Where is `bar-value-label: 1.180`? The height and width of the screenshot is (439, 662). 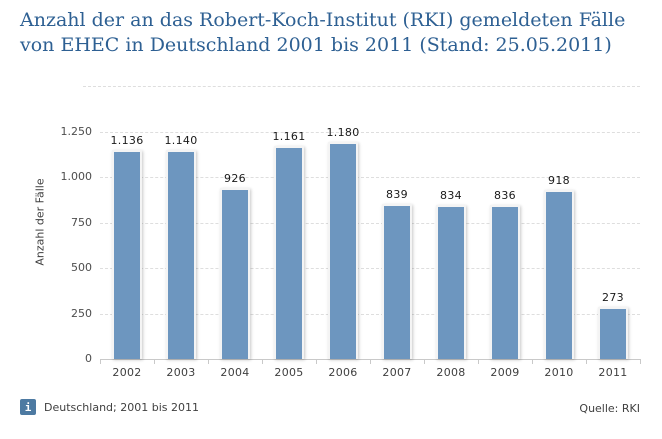 bar-value-label: 1.180 is located at coordinates (343, 133).